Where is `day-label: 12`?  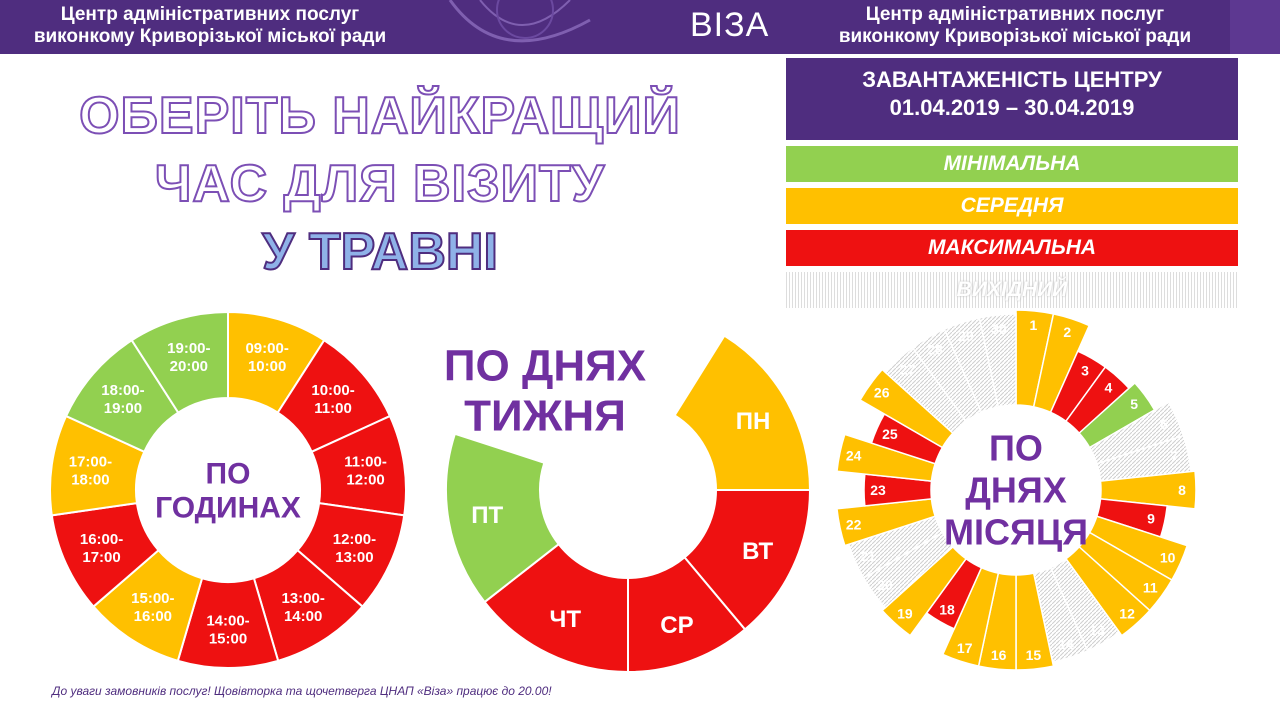 day-label: 12 is located at coordinates (1127, 613).